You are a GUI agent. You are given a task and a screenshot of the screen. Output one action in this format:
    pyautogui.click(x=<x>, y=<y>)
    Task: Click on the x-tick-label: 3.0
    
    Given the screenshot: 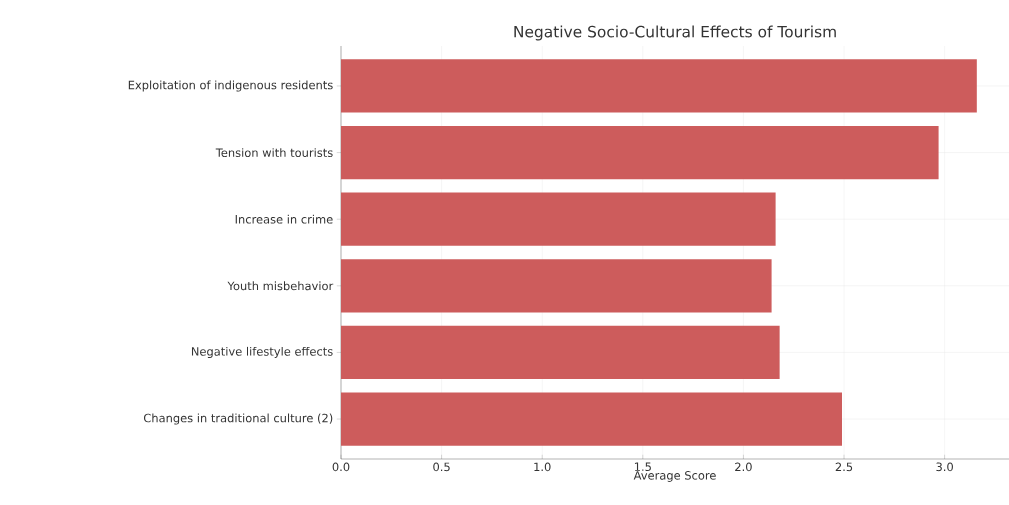 What is the action you would take?
    pyautogui.click(x=944, y=467)
    